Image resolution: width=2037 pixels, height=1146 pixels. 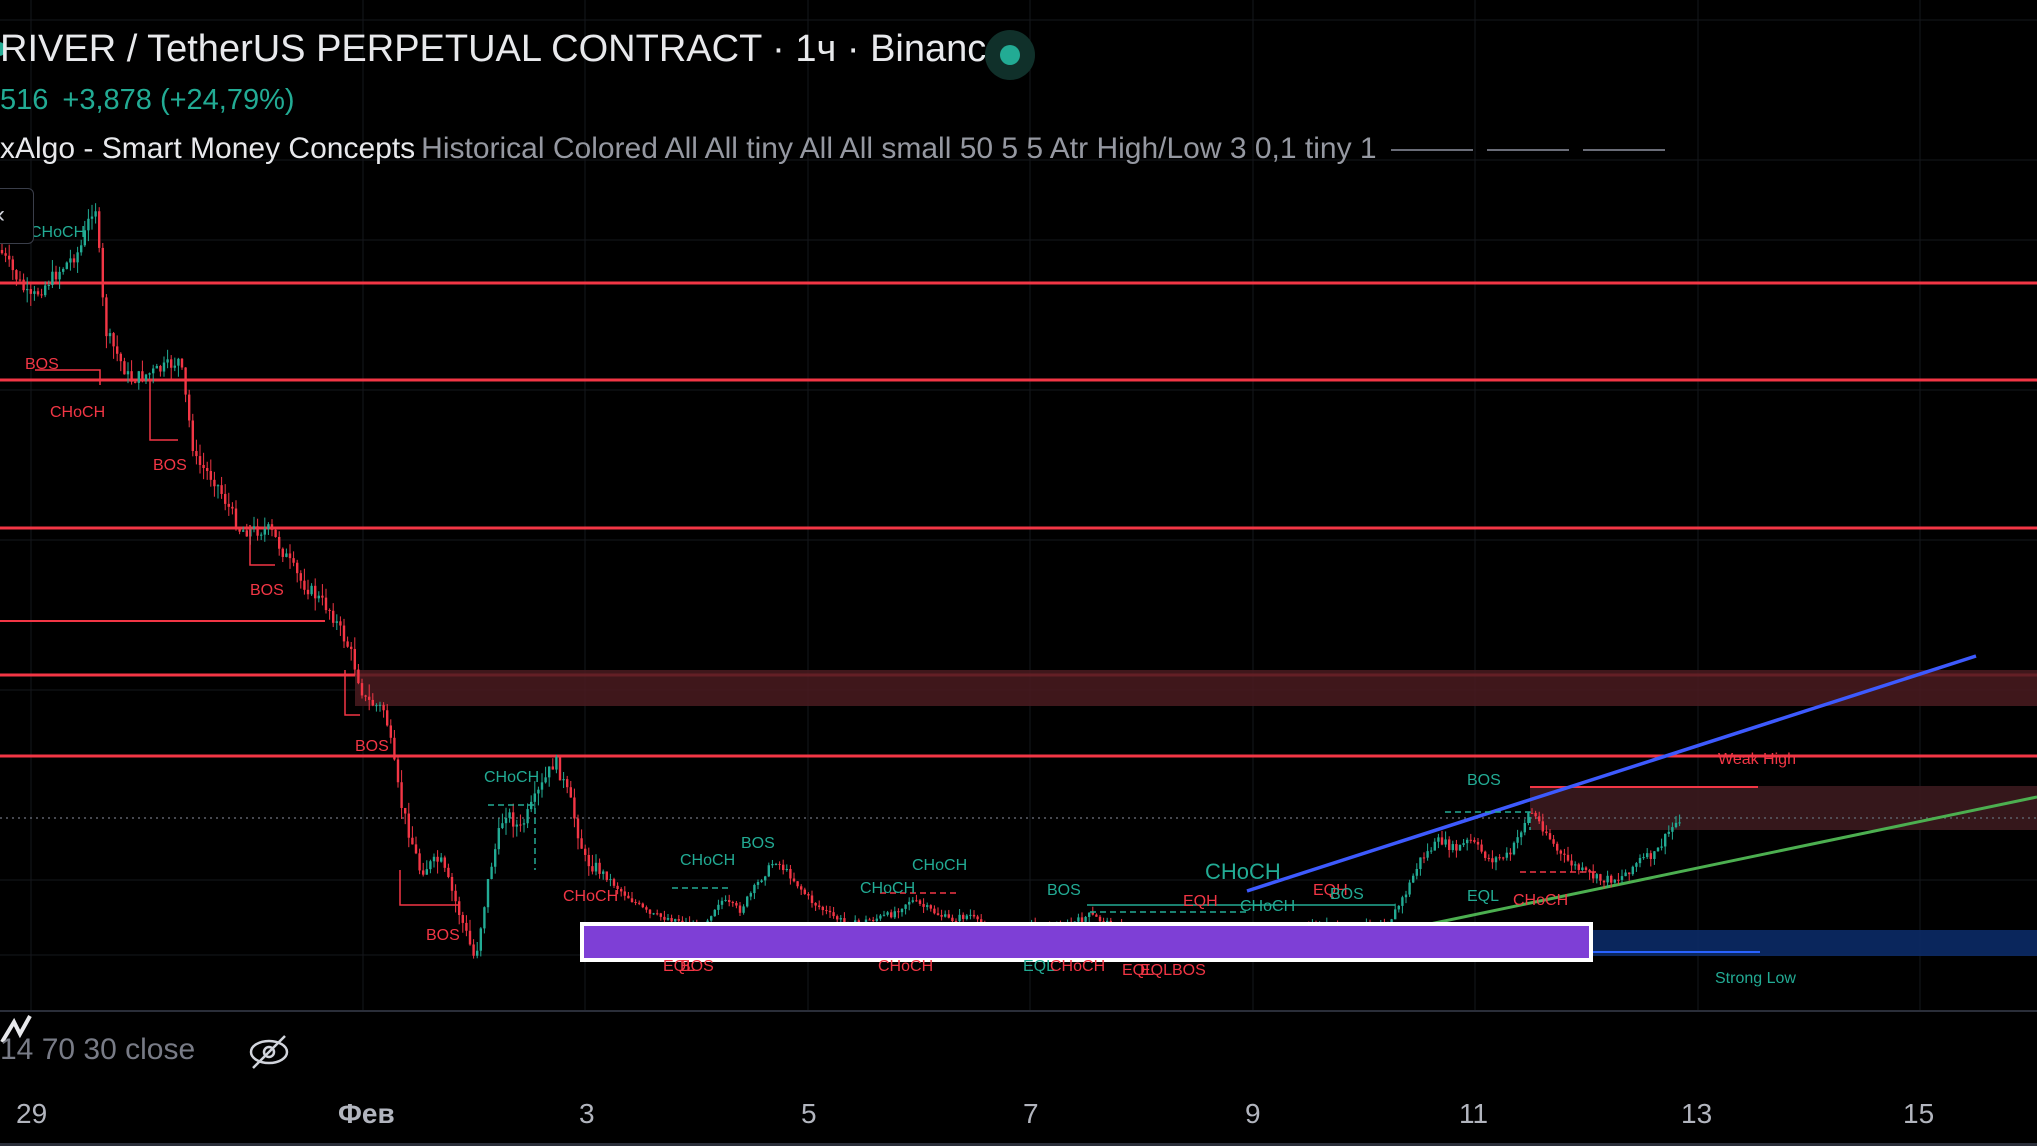 What do you see at coordinates (24, 100) in the screenshot?
I see `last-price: 516` at bounding box center [24, 100].